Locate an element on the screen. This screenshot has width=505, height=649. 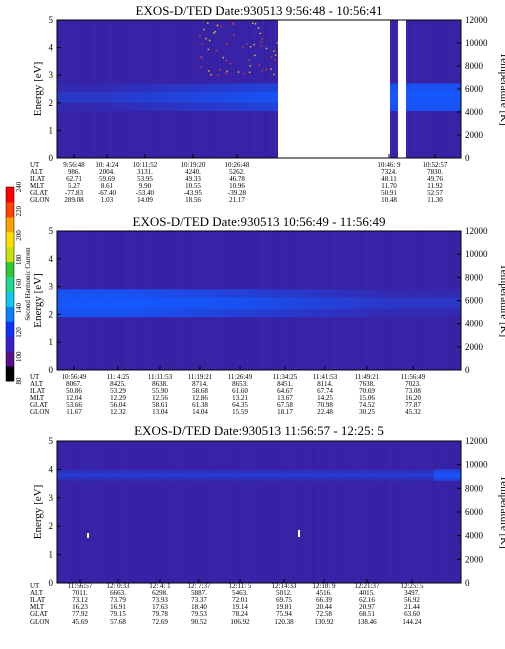
info-cell: 79.53 is located at coordinates (199, 614).